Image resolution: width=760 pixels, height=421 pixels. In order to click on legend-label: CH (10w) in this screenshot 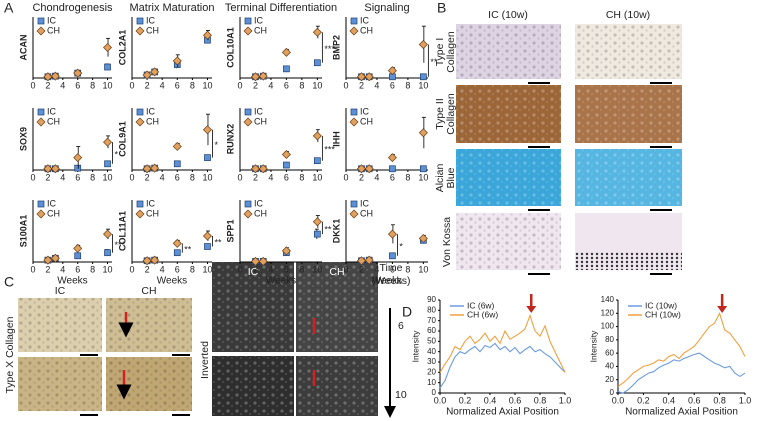, I will do `click(663, 314)`.